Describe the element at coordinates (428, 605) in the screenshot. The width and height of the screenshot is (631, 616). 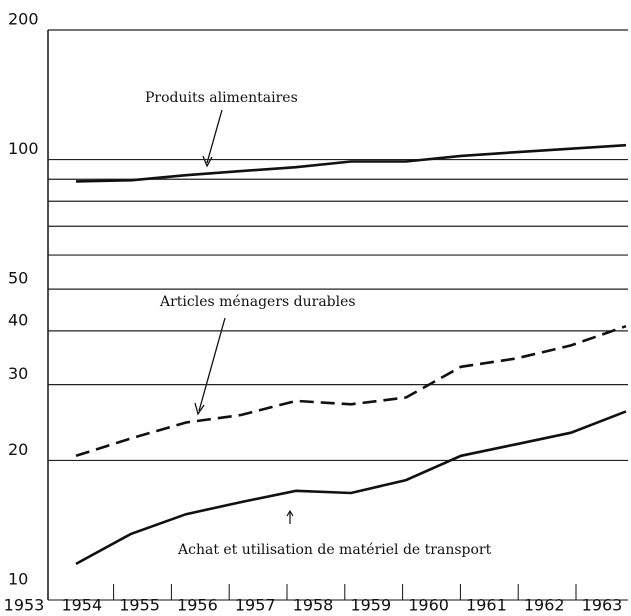
I see `x-tick-label: 1960` at that location.